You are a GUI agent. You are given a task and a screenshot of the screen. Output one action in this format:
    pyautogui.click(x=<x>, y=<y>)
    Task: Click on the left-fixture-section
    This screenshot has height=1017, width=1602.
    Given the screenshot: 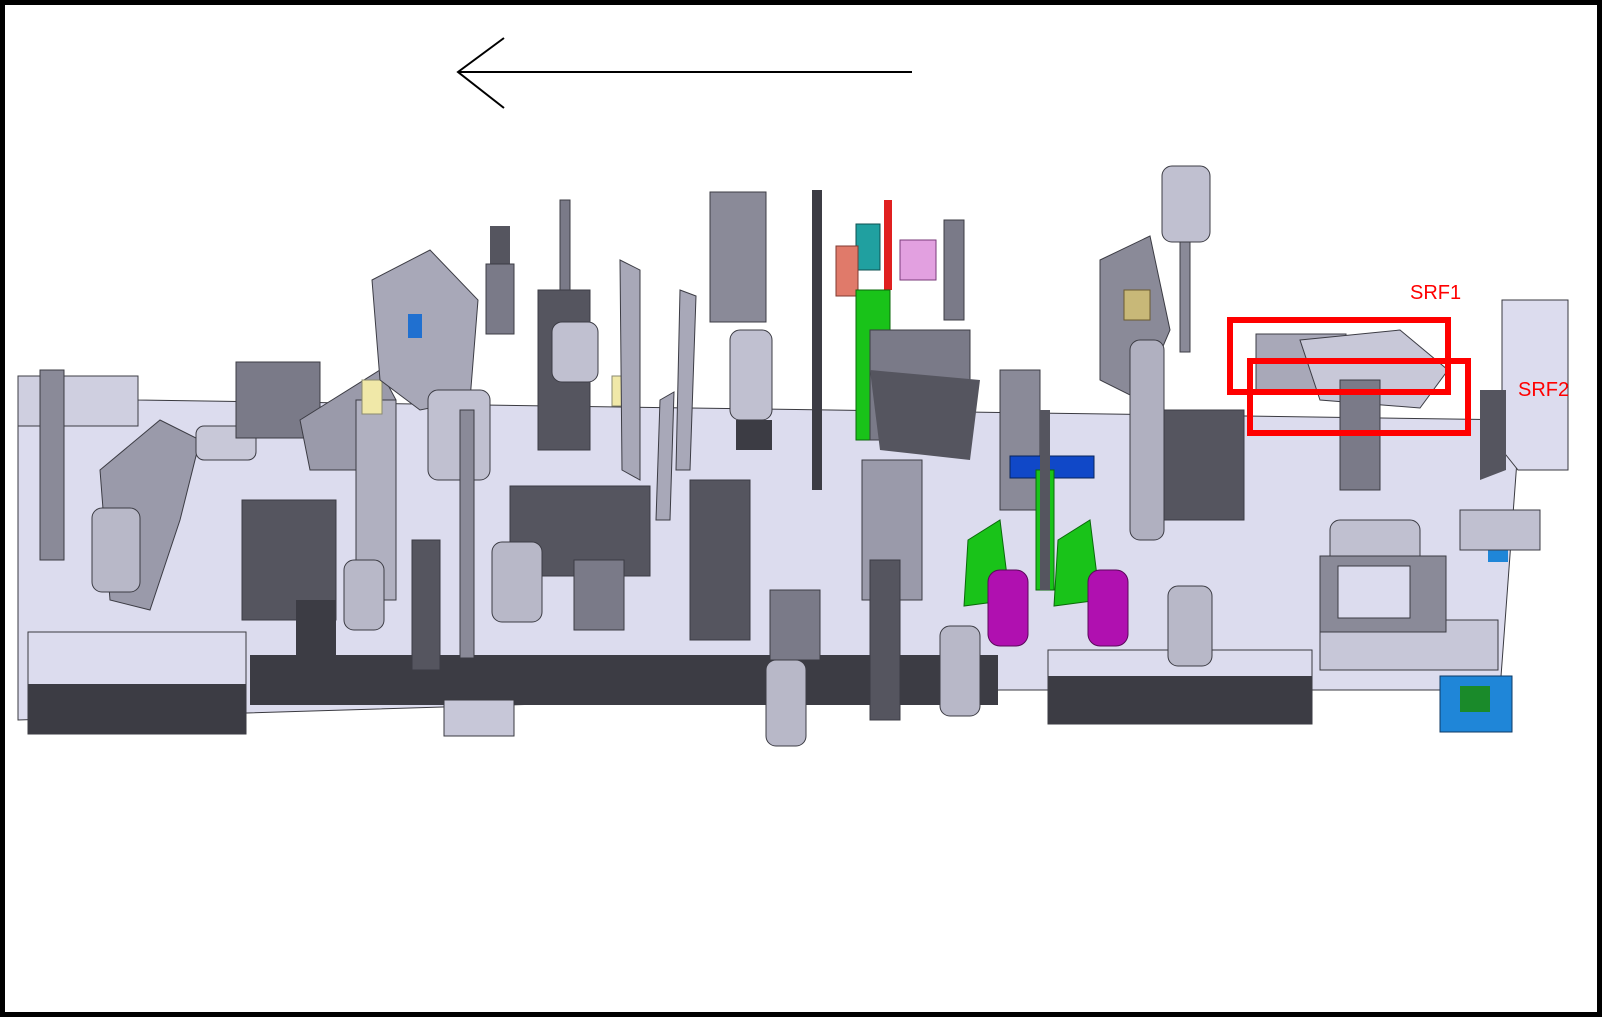 What is the action you would take?
    pyautogui.click(x=266, y=448)
    